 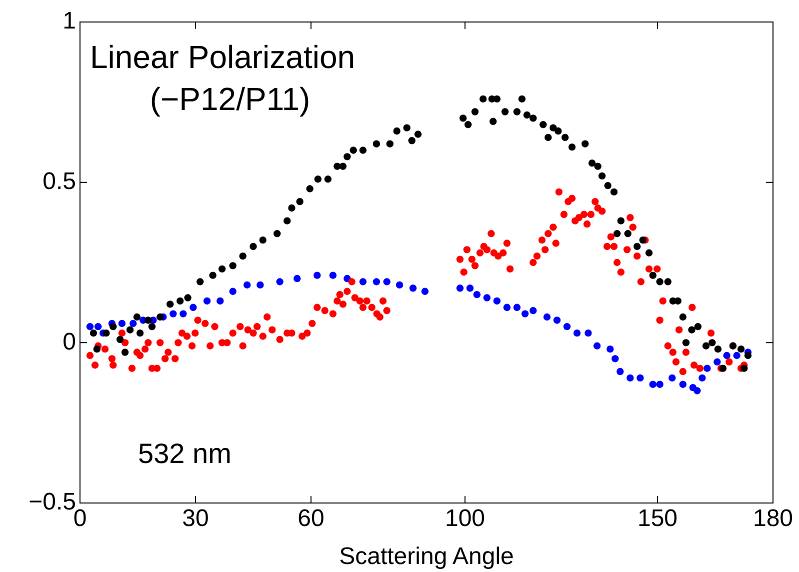 I want to click on x-tick-label: 60, so click(x=311, y=518).